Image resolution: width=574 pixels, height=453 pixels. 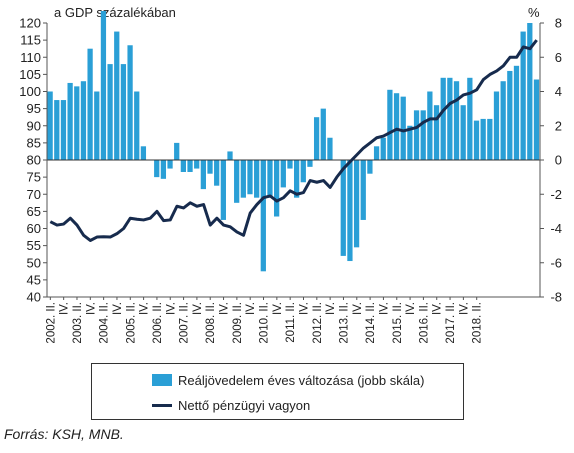 I want to click on left-axis-label: a GDP százalékában, so click(x=115, y=12).